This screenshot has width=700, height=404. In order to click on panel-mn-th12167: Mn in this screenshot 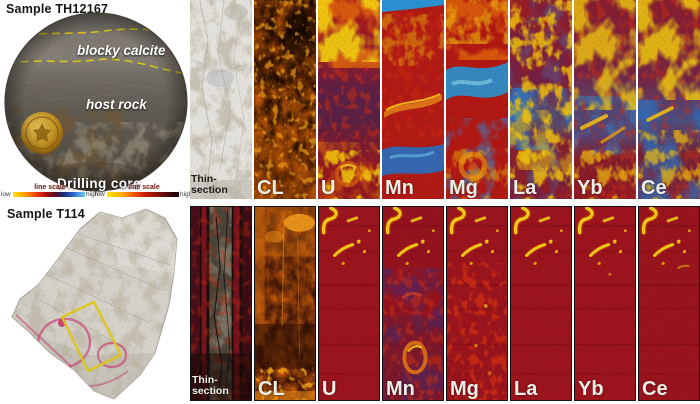, I will do `click(413, 99)`.